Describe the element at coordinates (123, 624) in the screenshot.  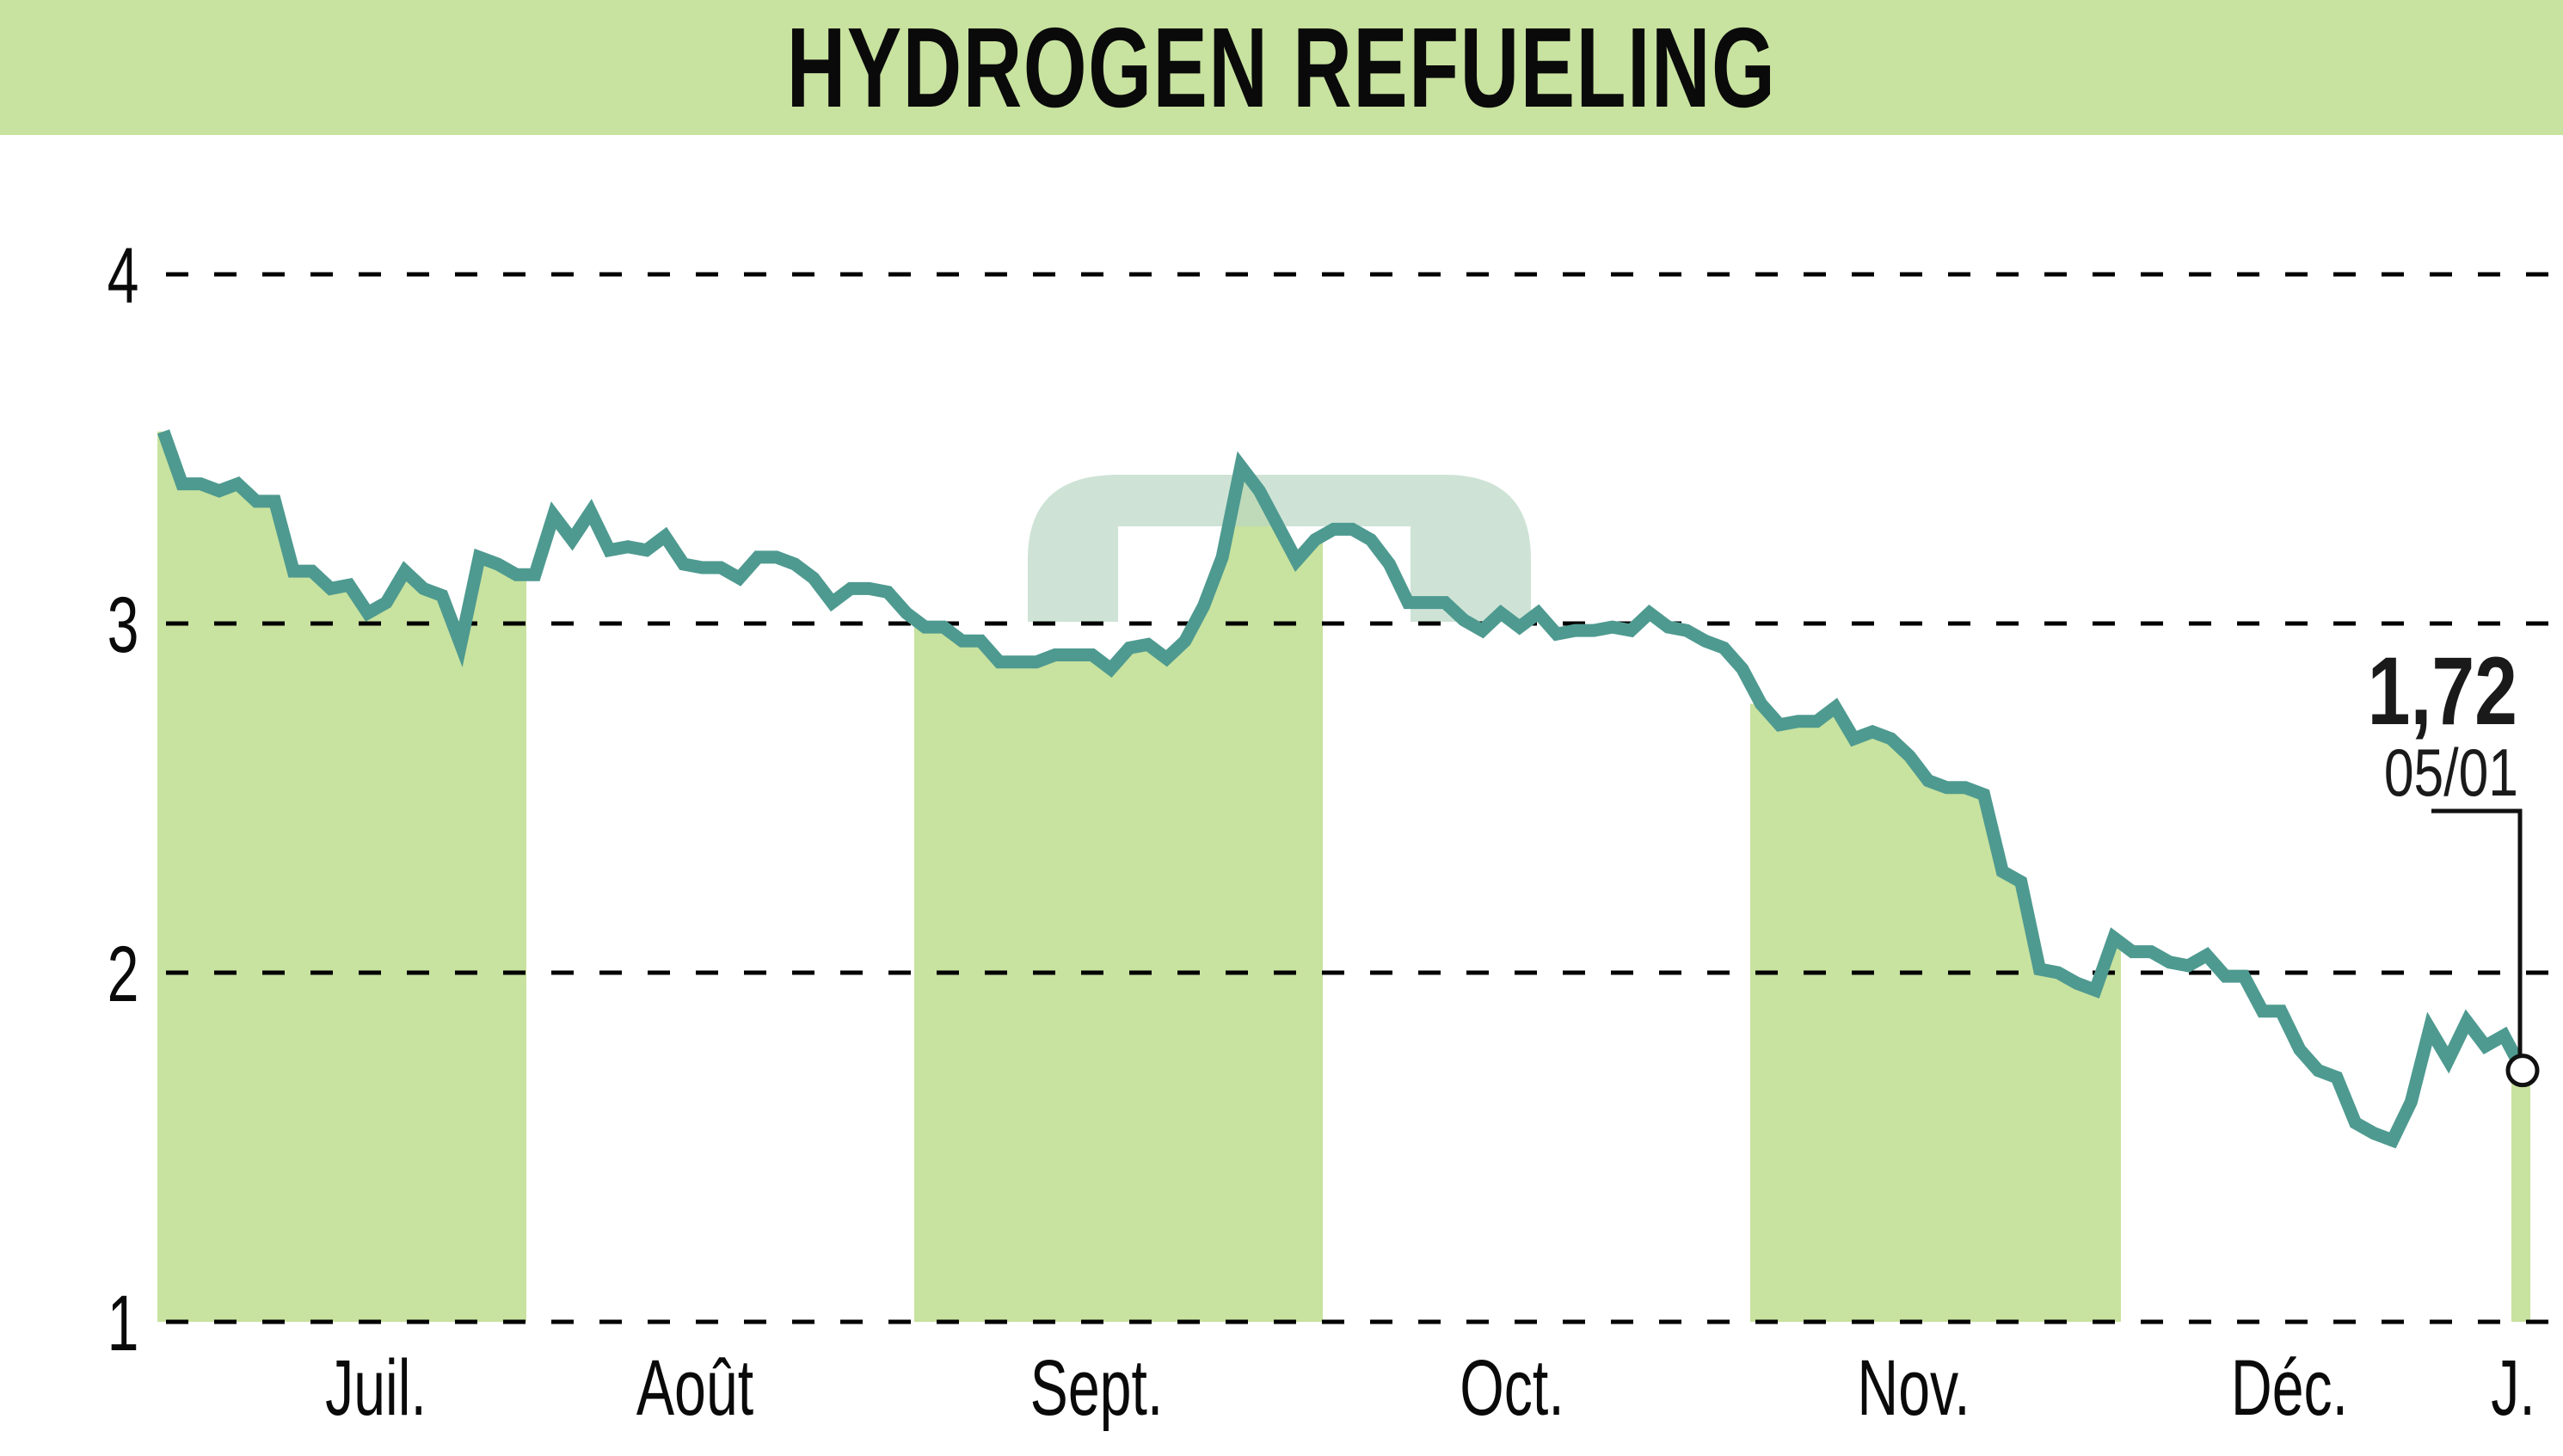
I see `y-tick-label: 3` at that location.